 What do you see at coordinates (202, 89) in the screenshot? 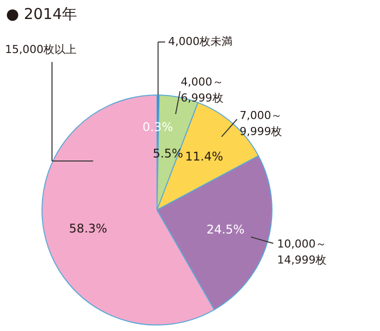
I see `slice-label: 4,000～6,999枚` at bounding box center [202, 89].